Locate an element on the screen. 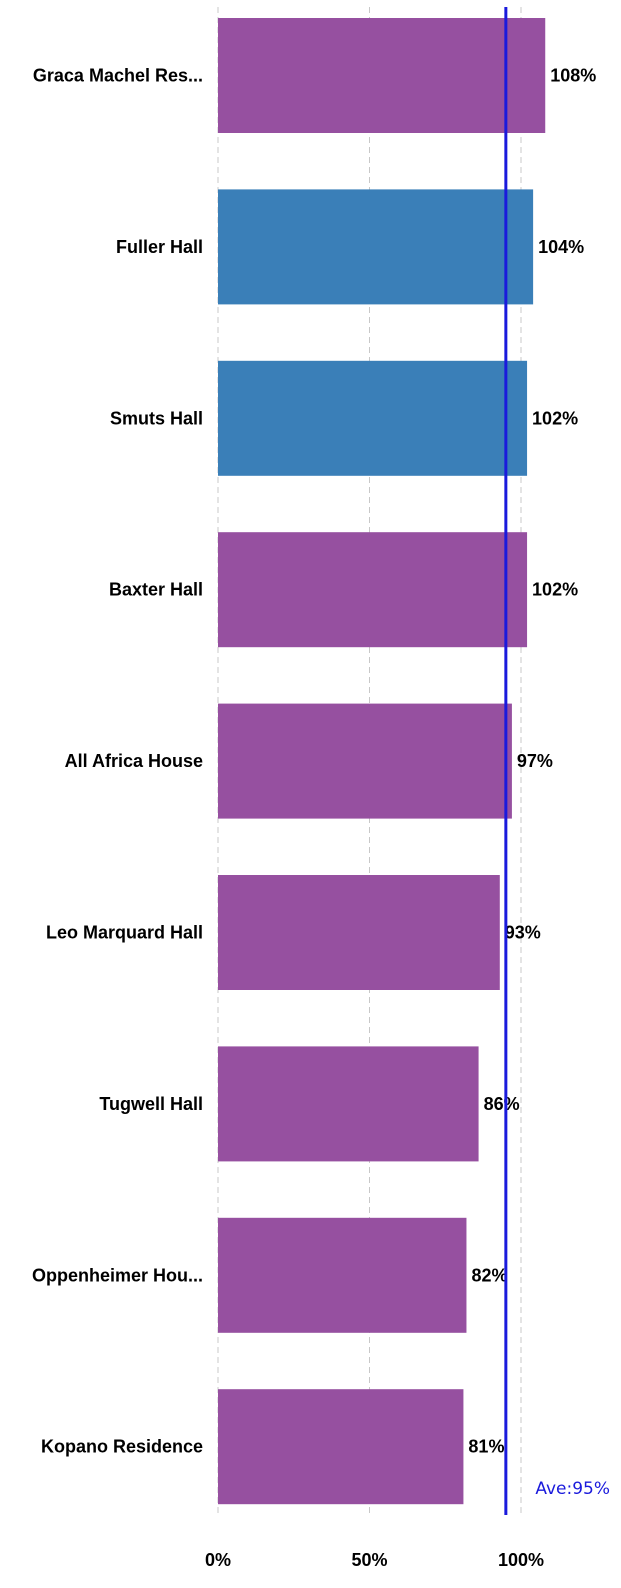 Image resolution: width=621 pixels, height=1588 pixels. x-tick-label-50: 50% is located at coordinates (369, 1560).